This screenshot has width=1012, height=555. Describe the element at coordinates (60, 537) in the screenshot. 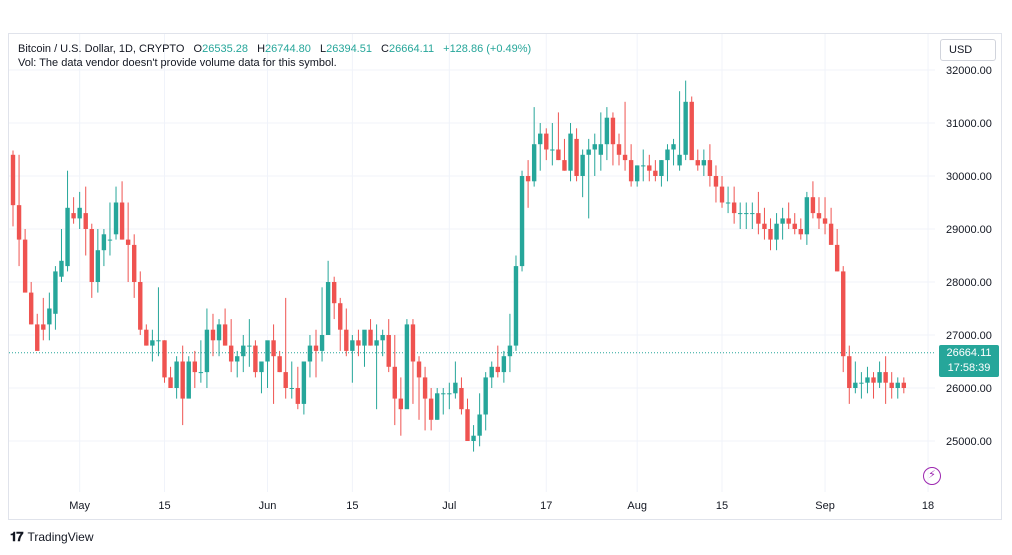

I see `tradingview-name: TradingView` at that location.